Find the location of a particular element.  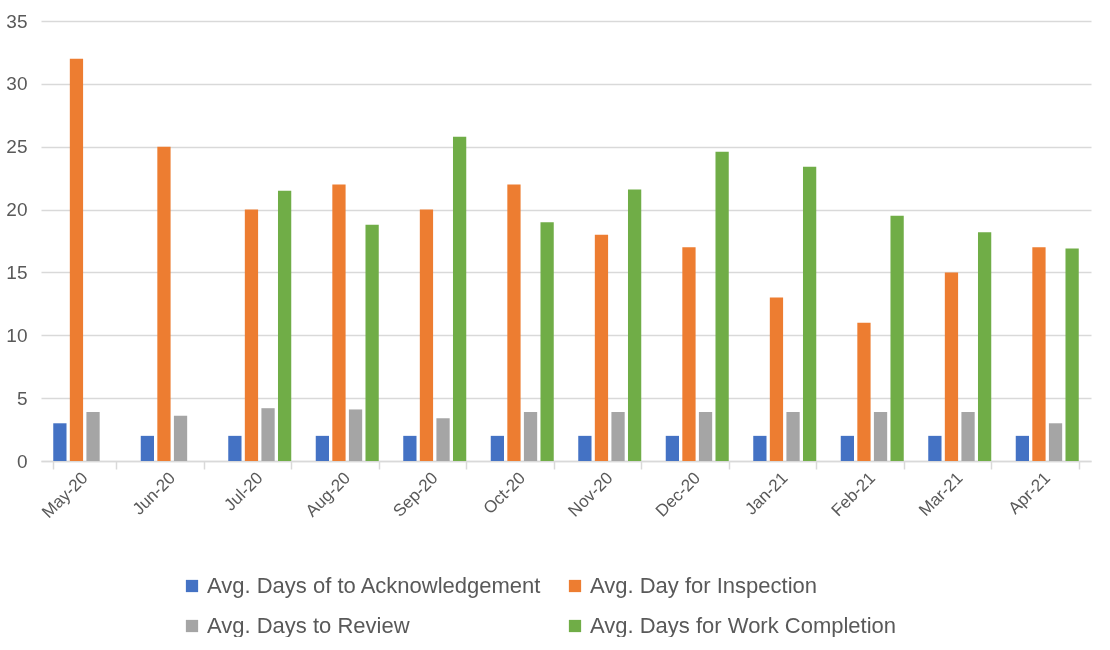

legend-label: Avg. Days to Review is located at coordinates (308, 625).